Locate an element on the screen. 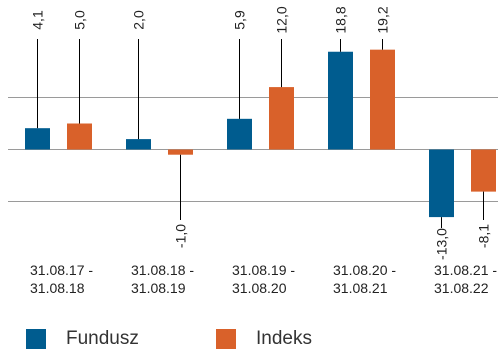 Image resolution: width=498 pixels, height=349 pixels. legend: Fundusz Indeks is located at coordinates (249, 339).